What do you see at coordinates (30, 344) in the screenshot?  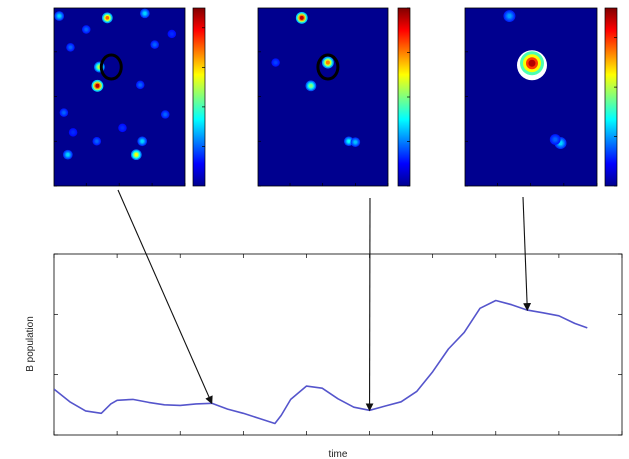 I see `population-axis-label: B population` at bounding box center [30, 344].